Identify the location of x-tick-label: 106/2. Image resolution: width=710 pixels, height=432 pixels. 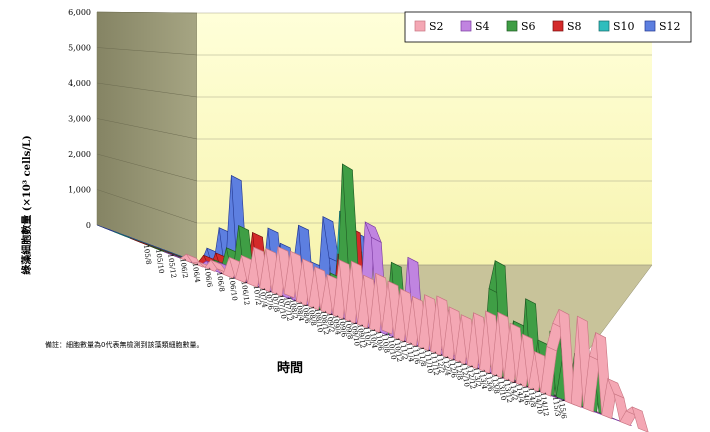
(183, 268).